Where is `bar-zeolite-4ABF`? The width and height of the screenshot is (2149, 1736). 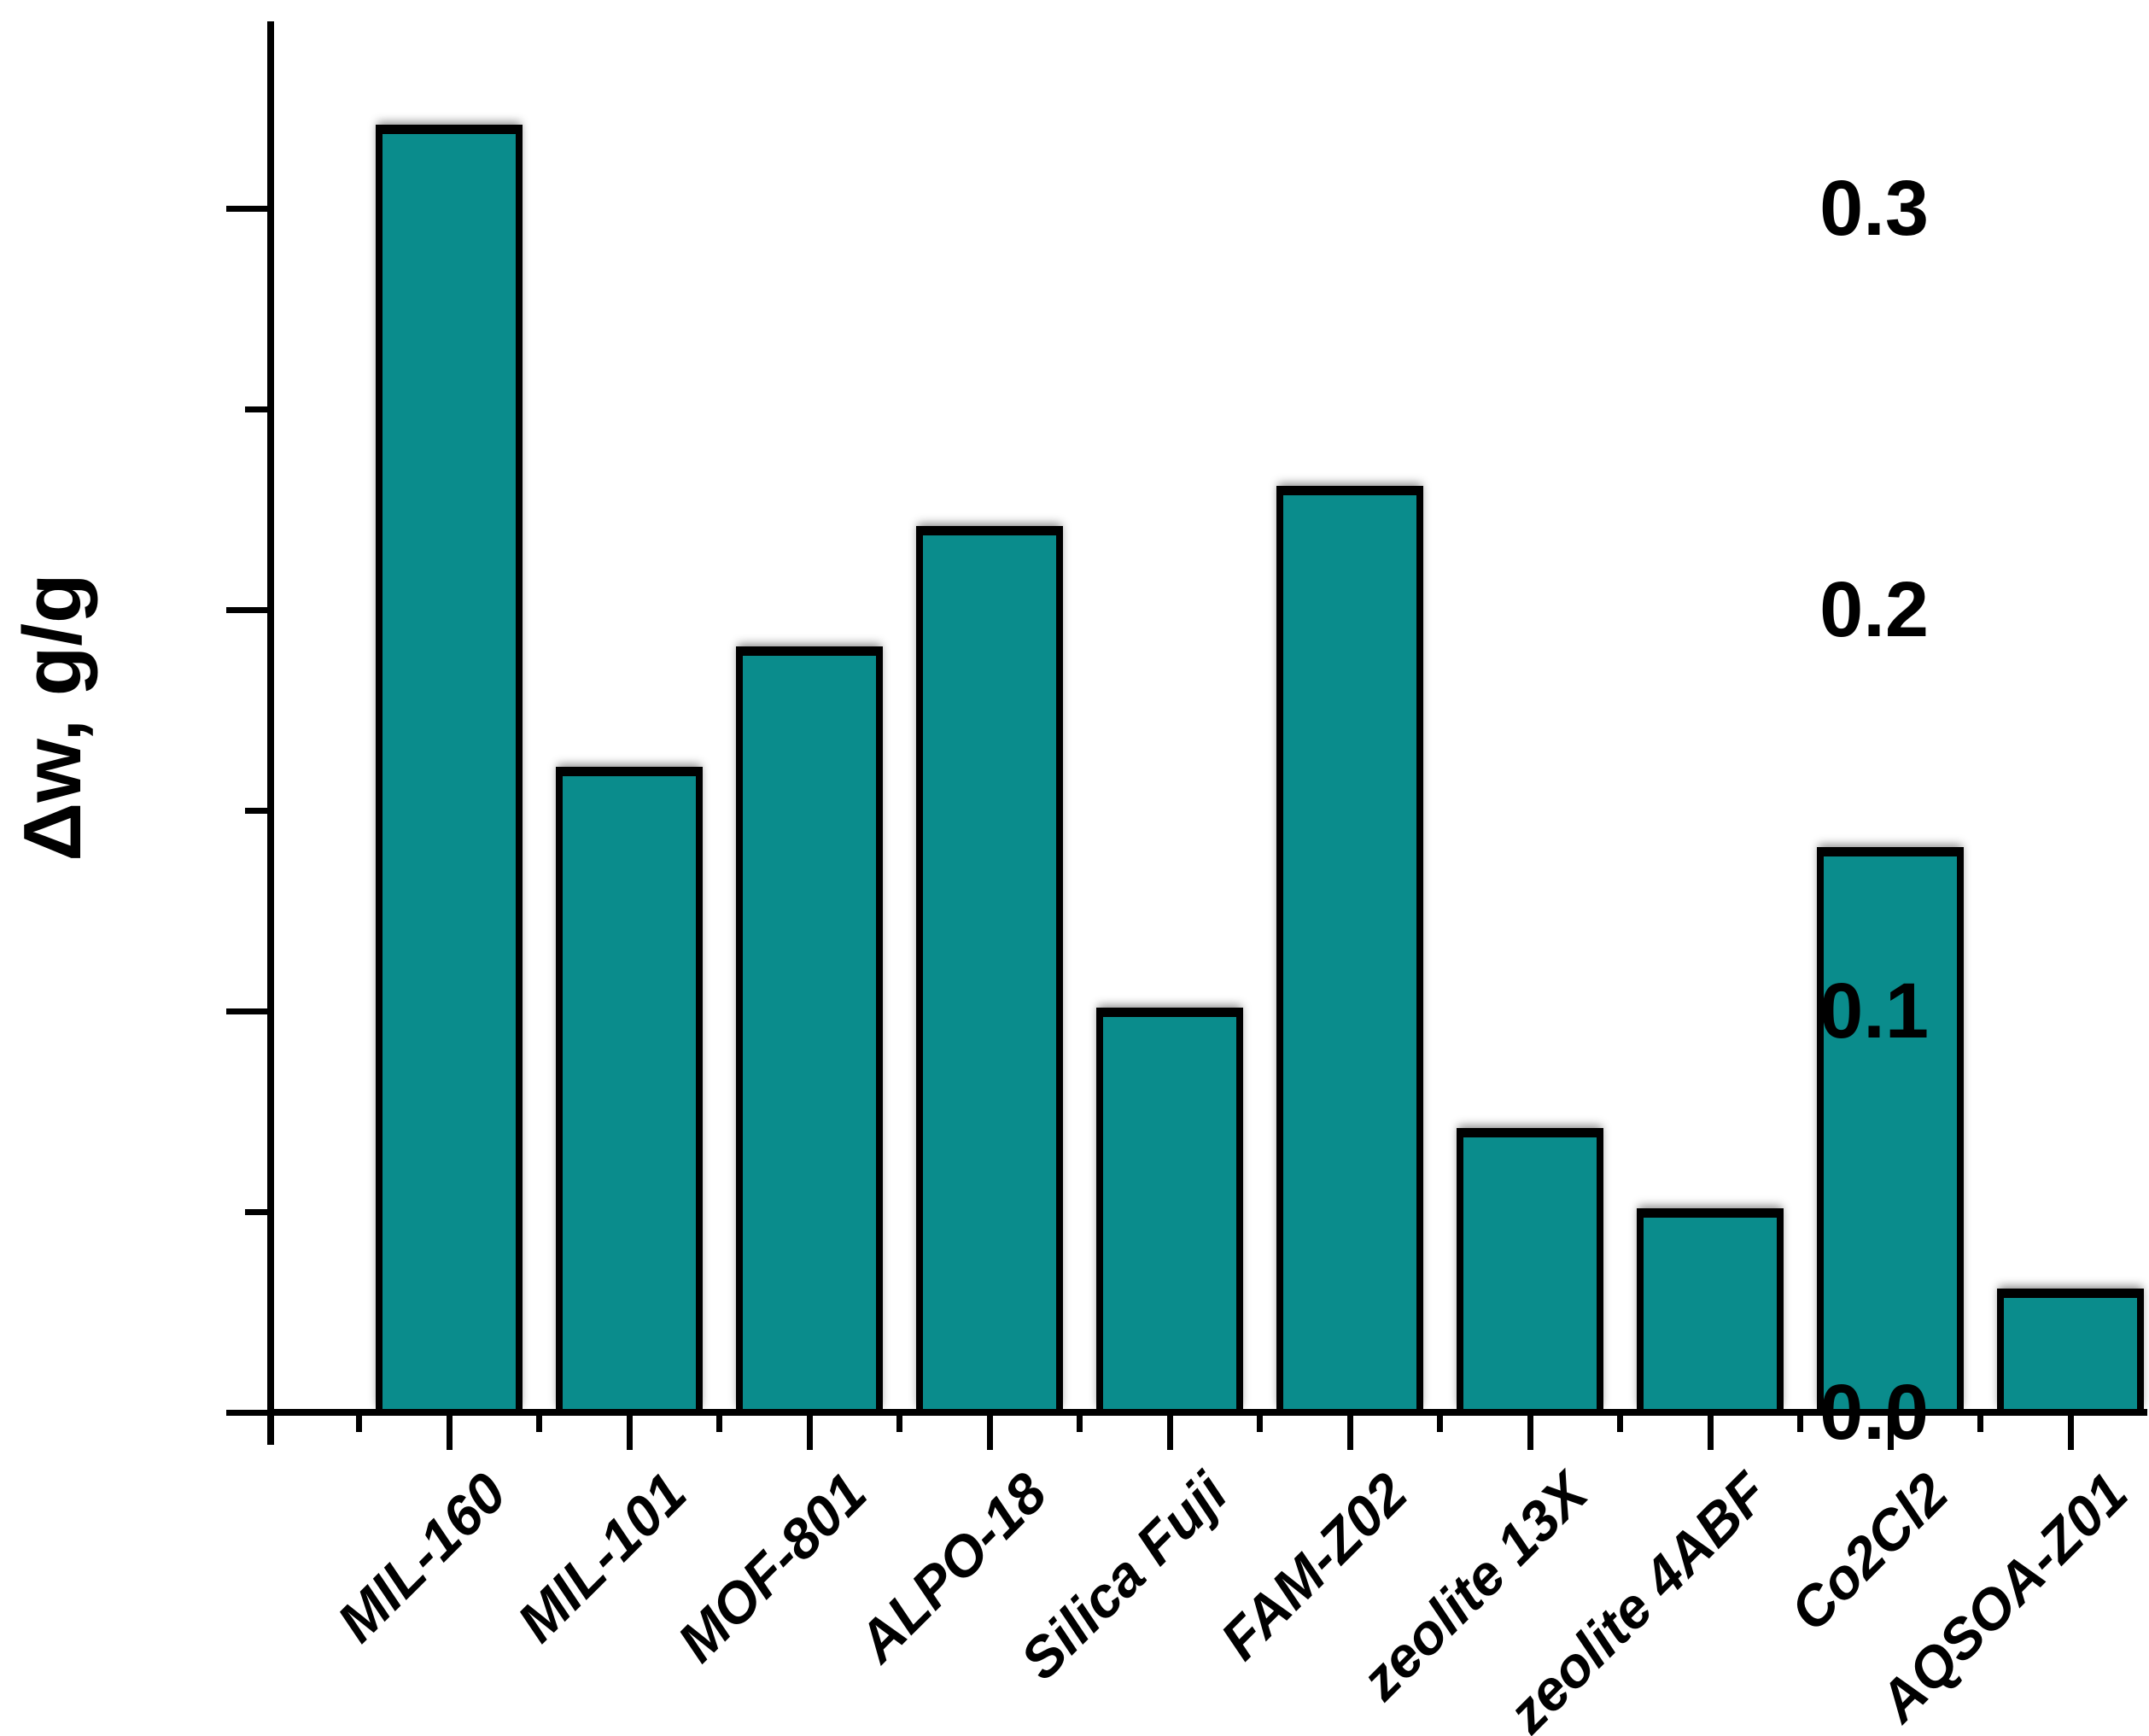
bar-zeolite-4ABF is located at coordinates (1710, 1310).